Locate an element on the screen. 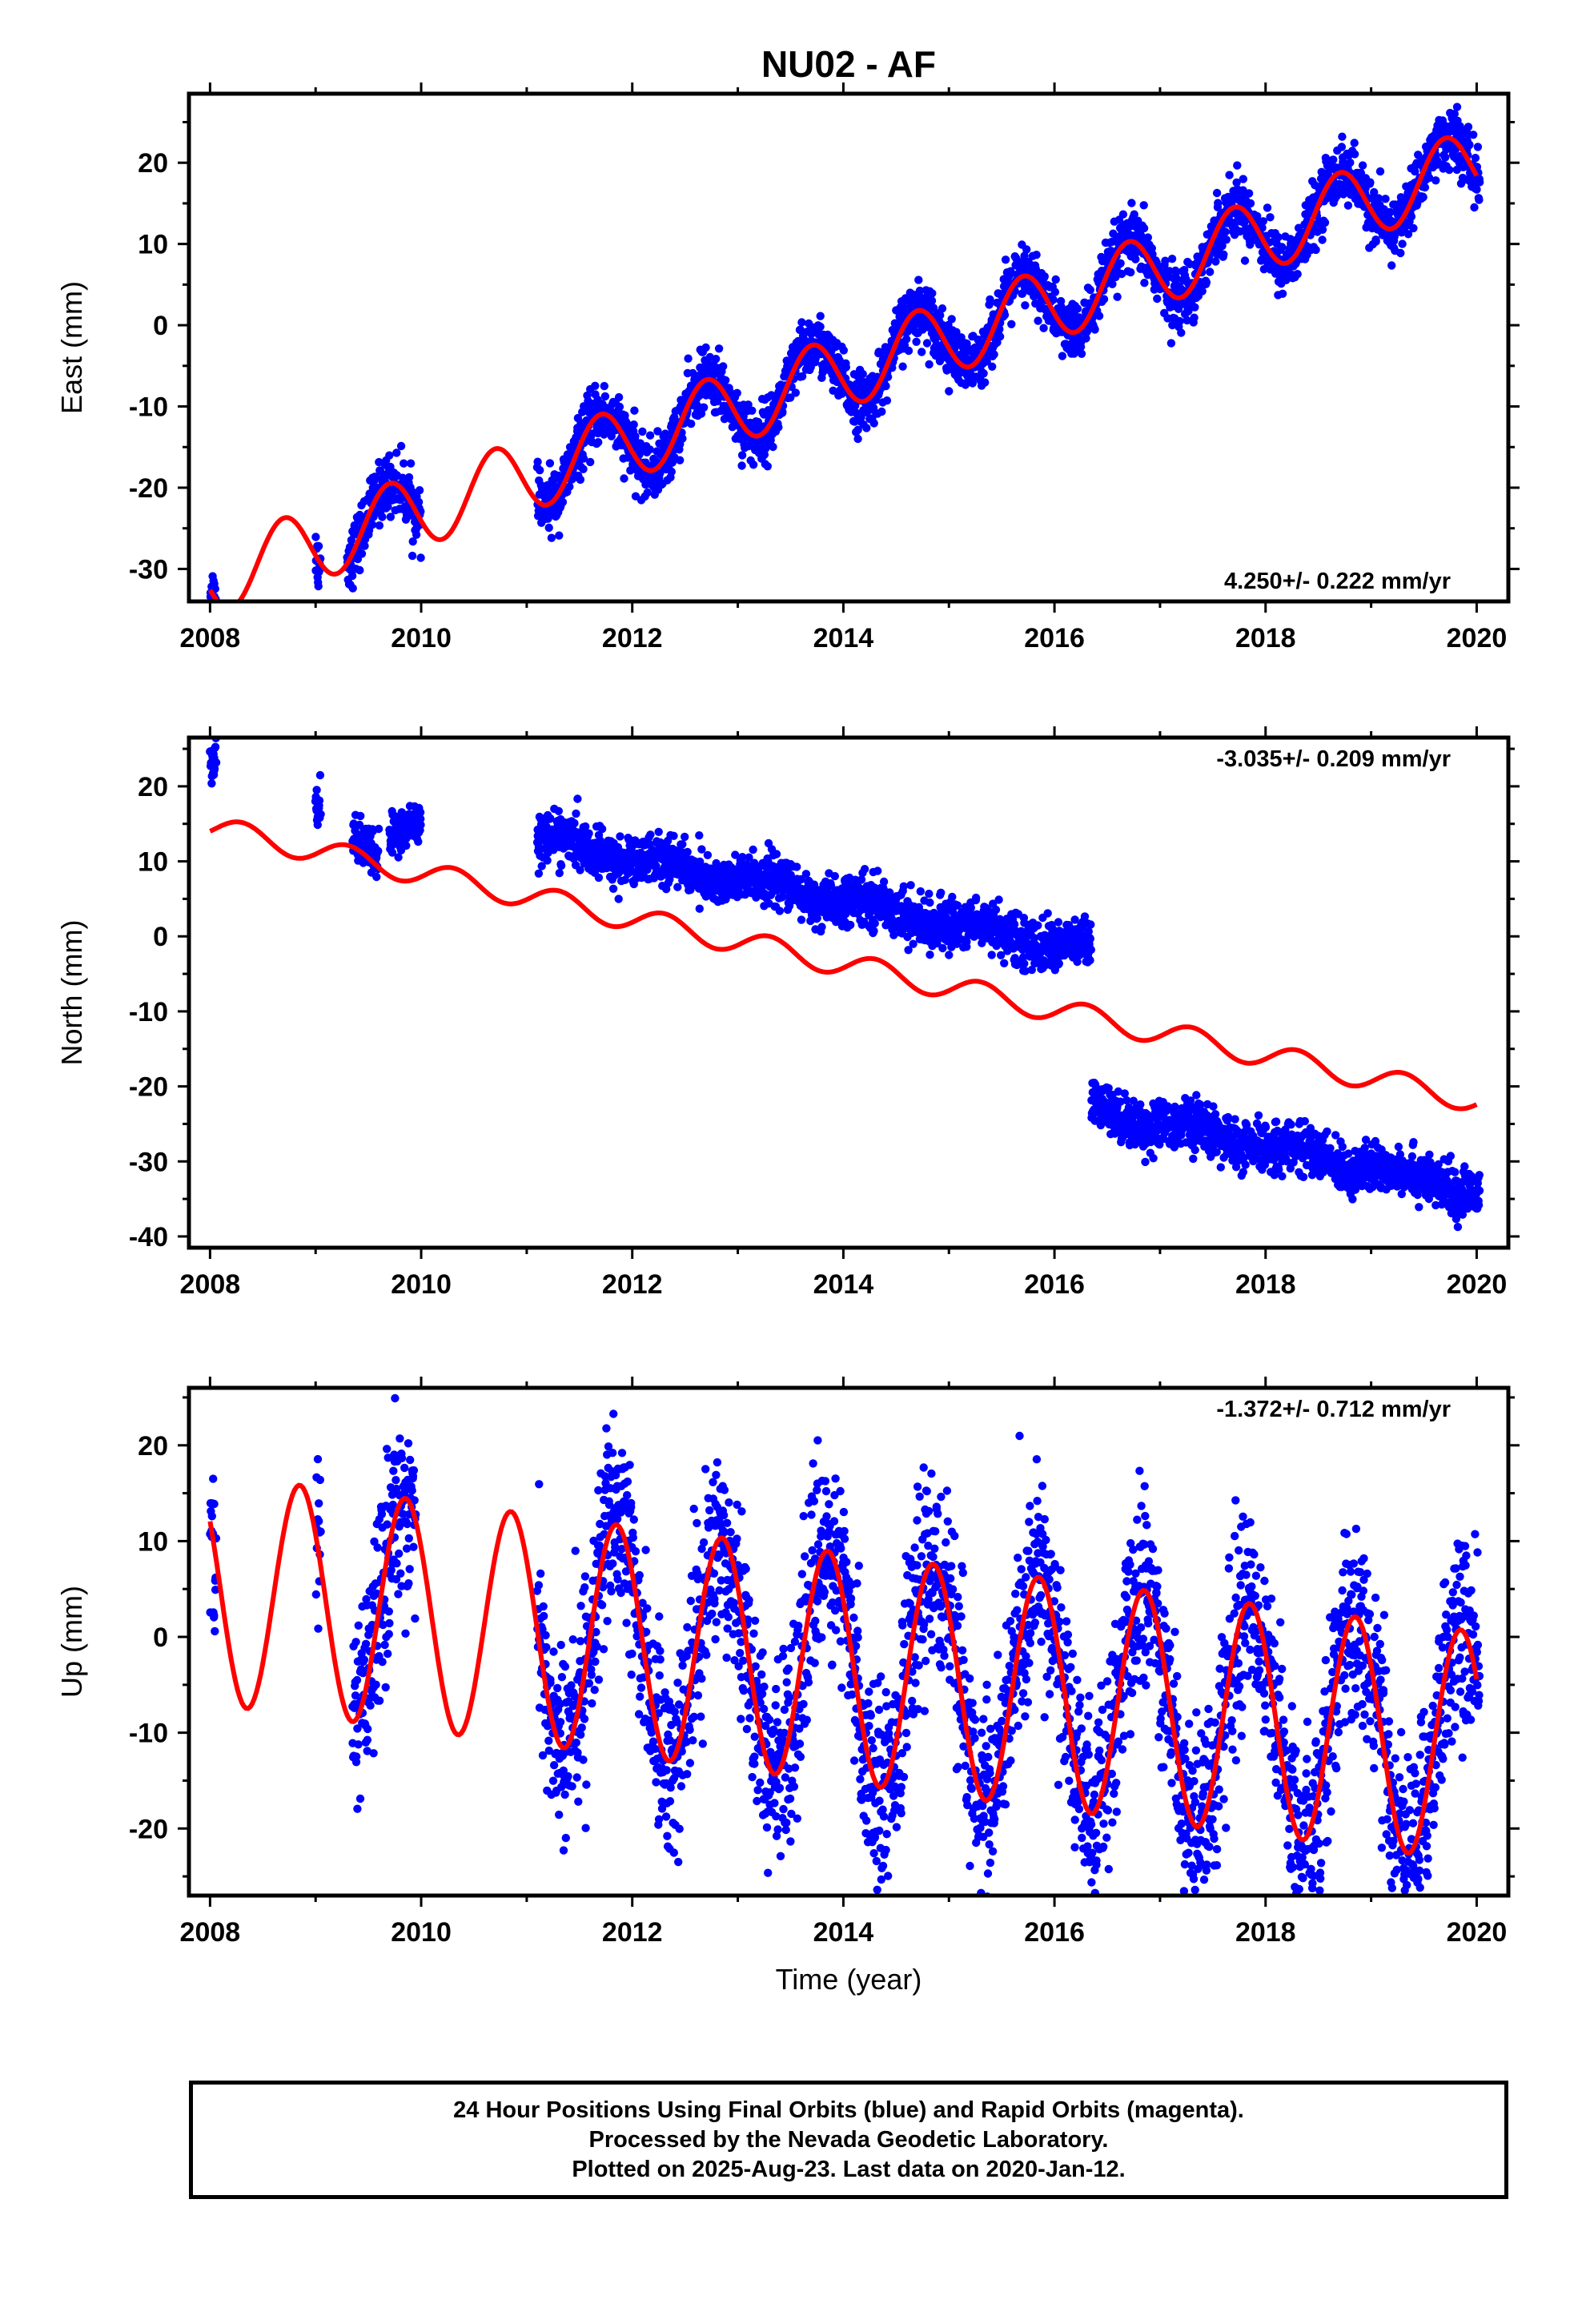  y-tick-label: -30 is located at coordinates (148, 569).